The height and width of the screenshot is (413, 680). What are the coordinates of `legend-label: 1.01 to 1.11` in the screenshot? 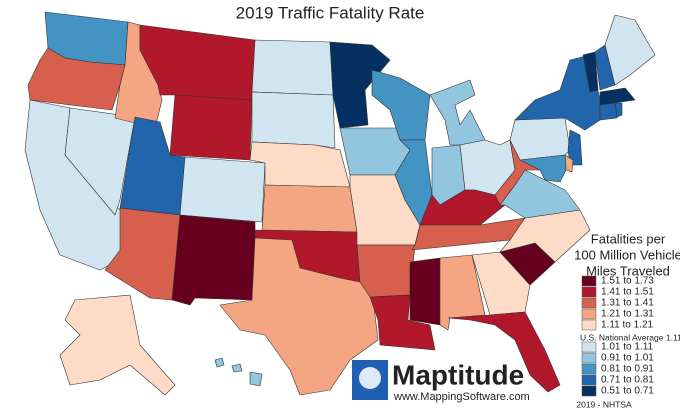 It's located at (627, 347).